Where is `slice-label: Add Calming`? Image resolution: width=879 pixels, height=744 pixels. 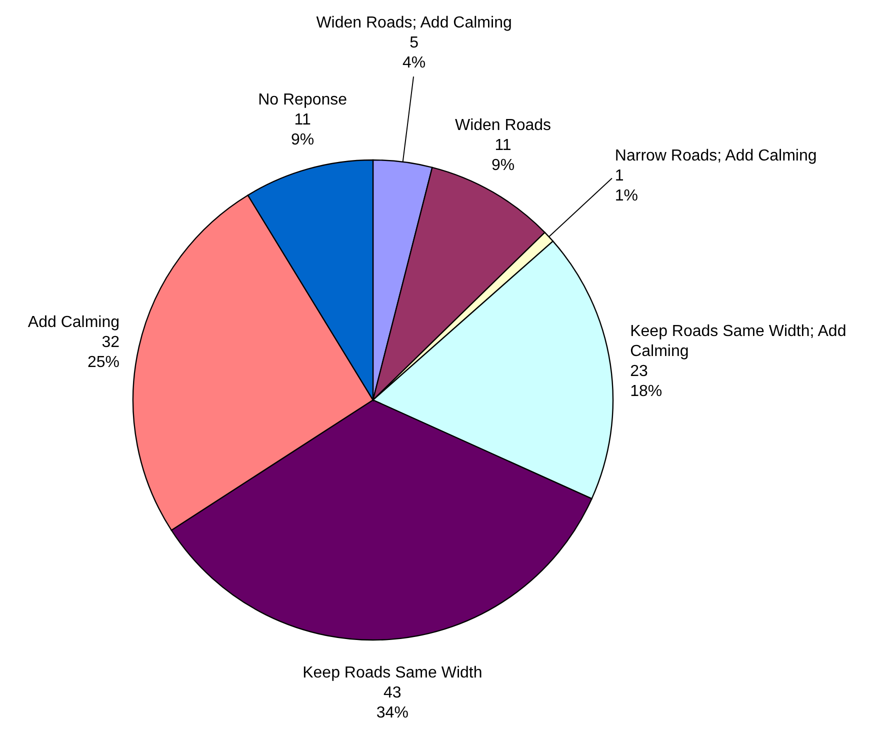
slice-label: Add Calming is located at coordinates (74, 323).